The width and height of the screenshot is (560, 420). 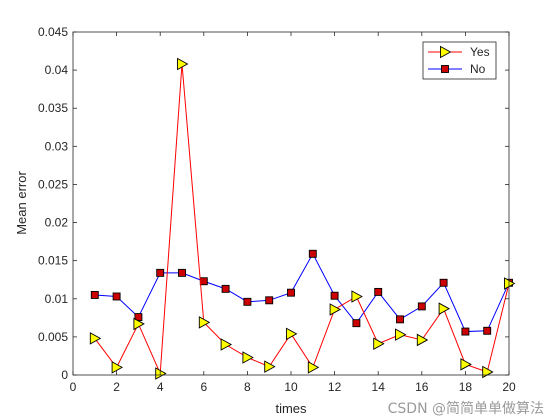 What do you see at coordinates (509, 387) in the screenshot?
I see `x-tick-label: 20` at bounding box center [509, 387].